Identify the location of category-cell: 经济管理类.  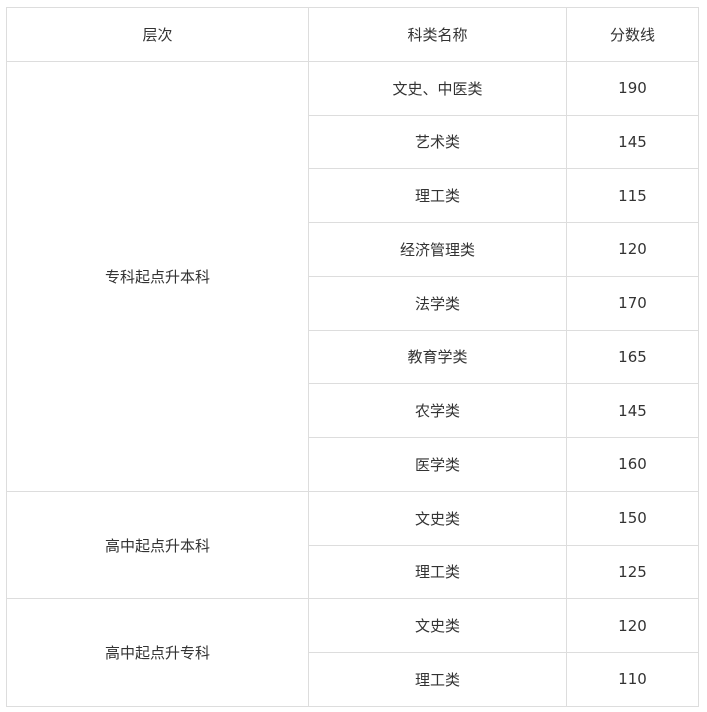
(437, 249).